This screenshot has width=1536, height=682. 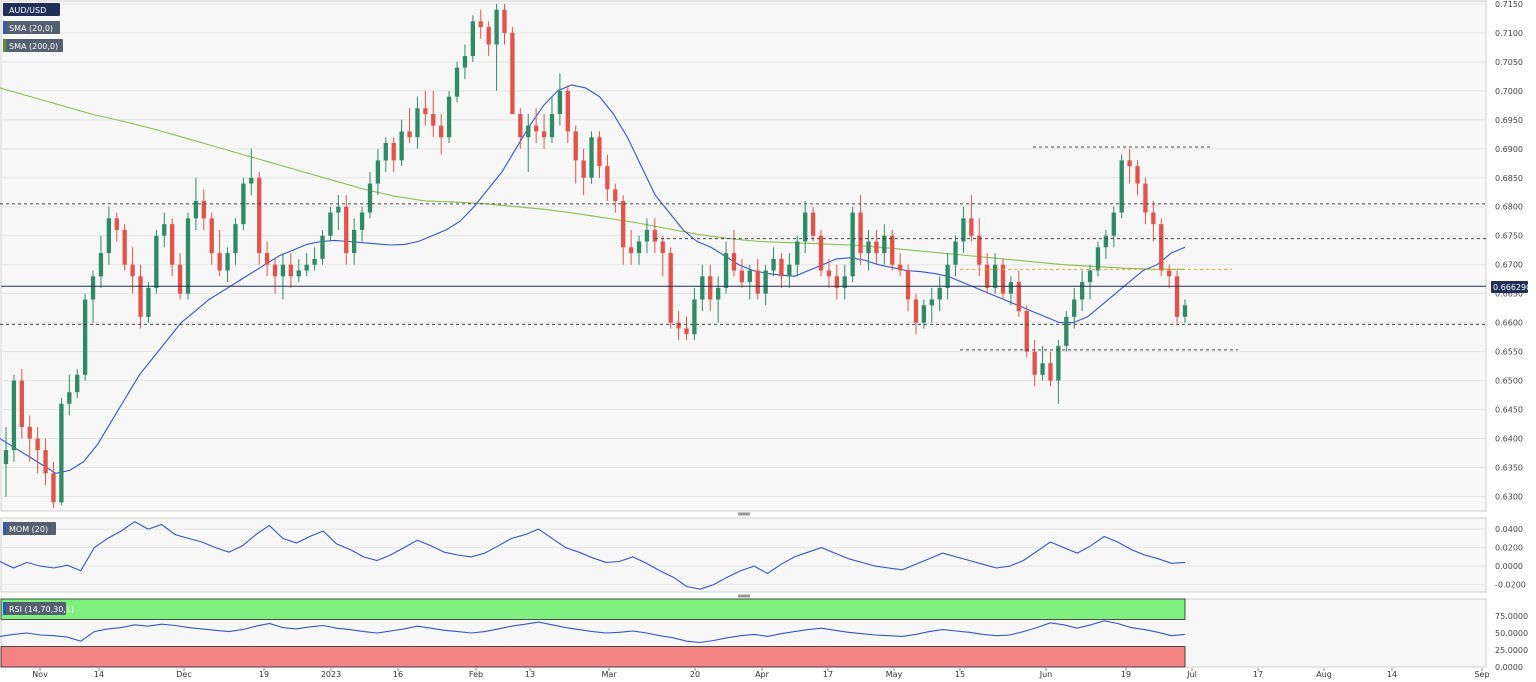 What do you see at coordinates (1324, 674) in the screenshot?
I see `x-axis-tick-label: Aug` at bounding box center [1324, 674].